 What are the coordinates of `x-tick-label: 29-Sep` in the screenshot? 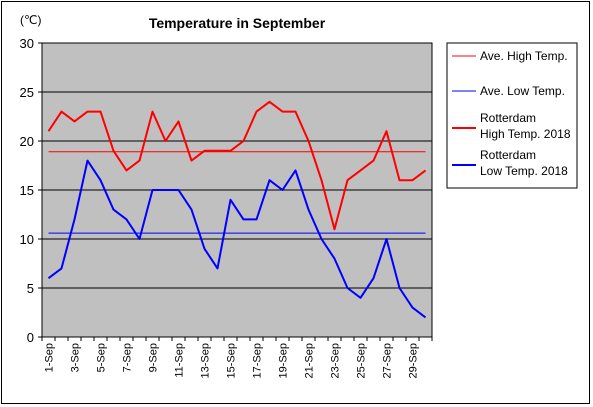 It's located at (414, 360).